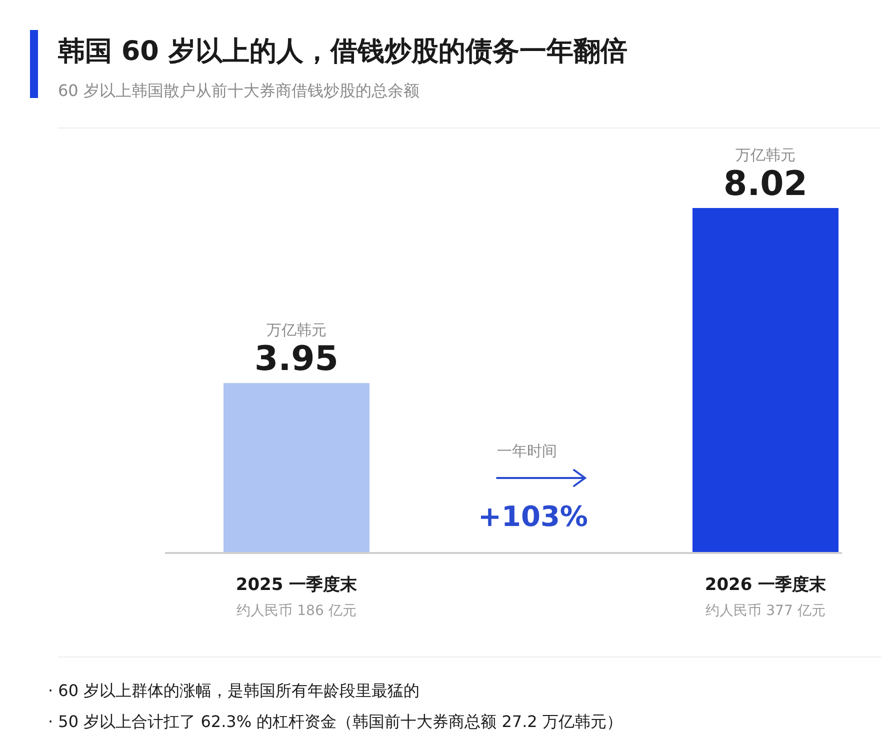 Image resolution: width=881 pixels, height=748 pixels. I want to click on data-label: 3.95, so click(296, 359).